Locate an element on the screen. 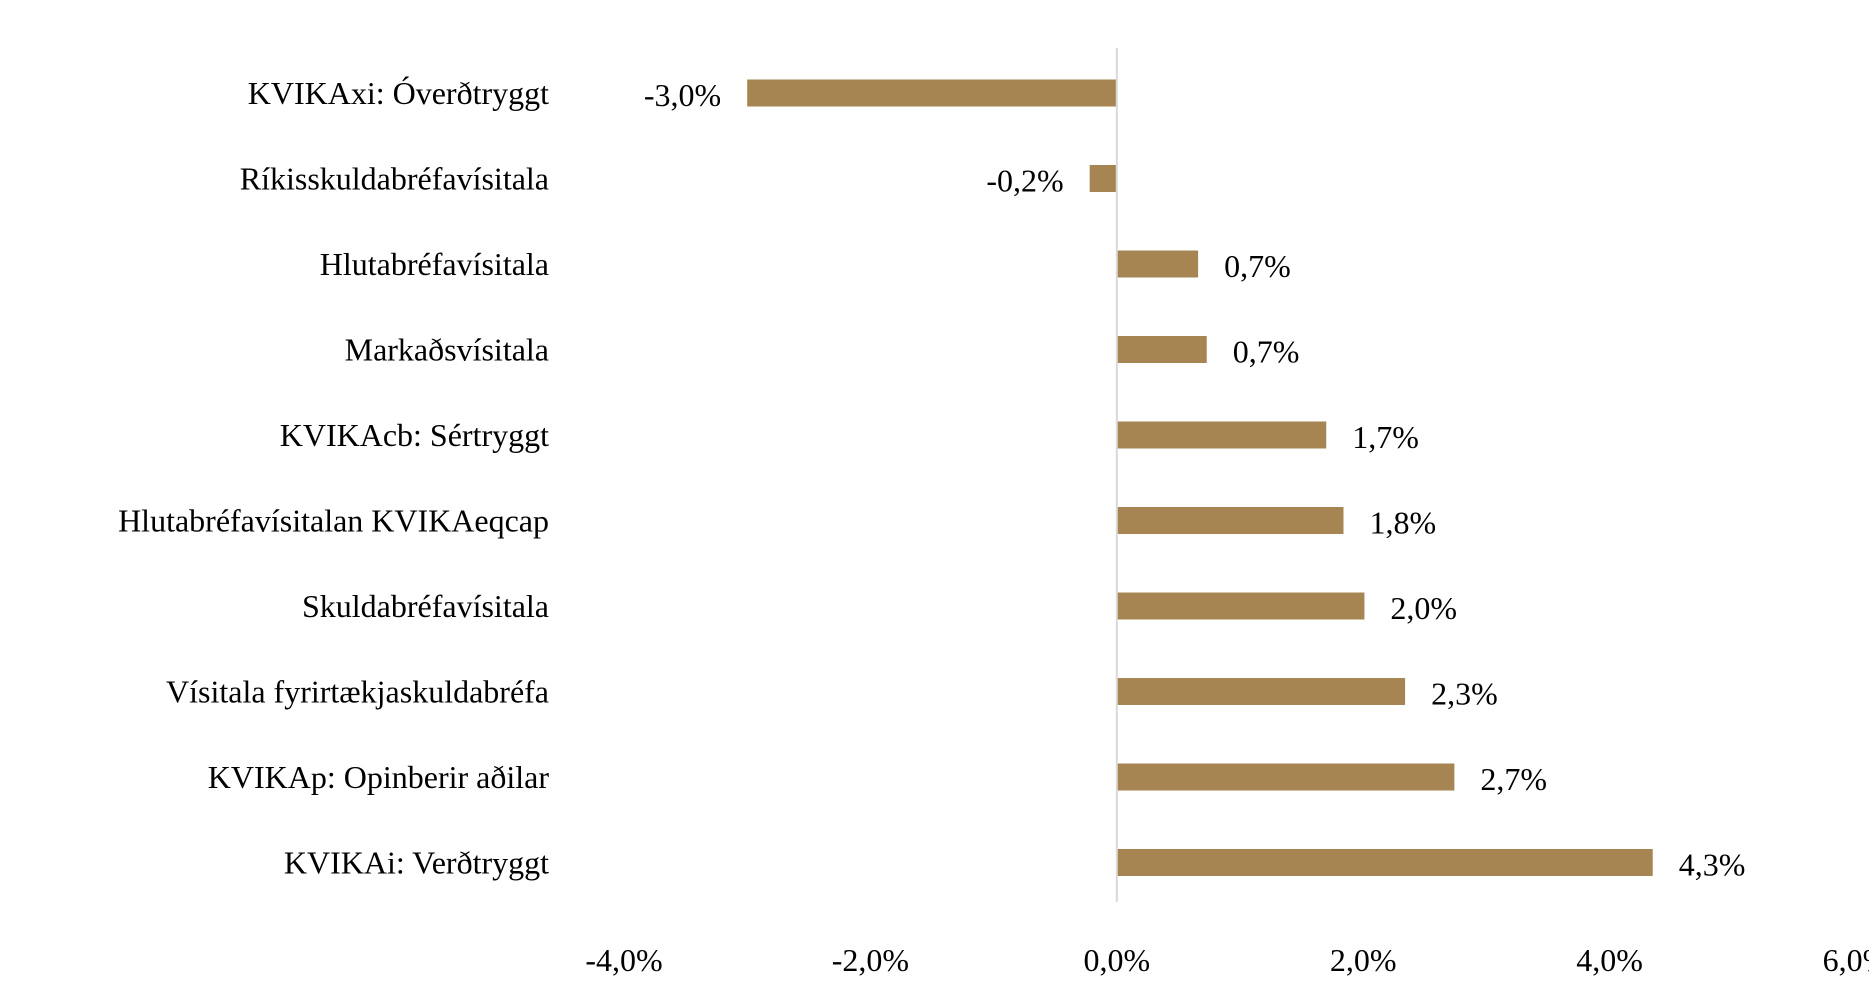 The image size is (1869, 990). category-label-7: Vísitala fyrirtækjaskuldabréfa is located at coordinates (357, 692).